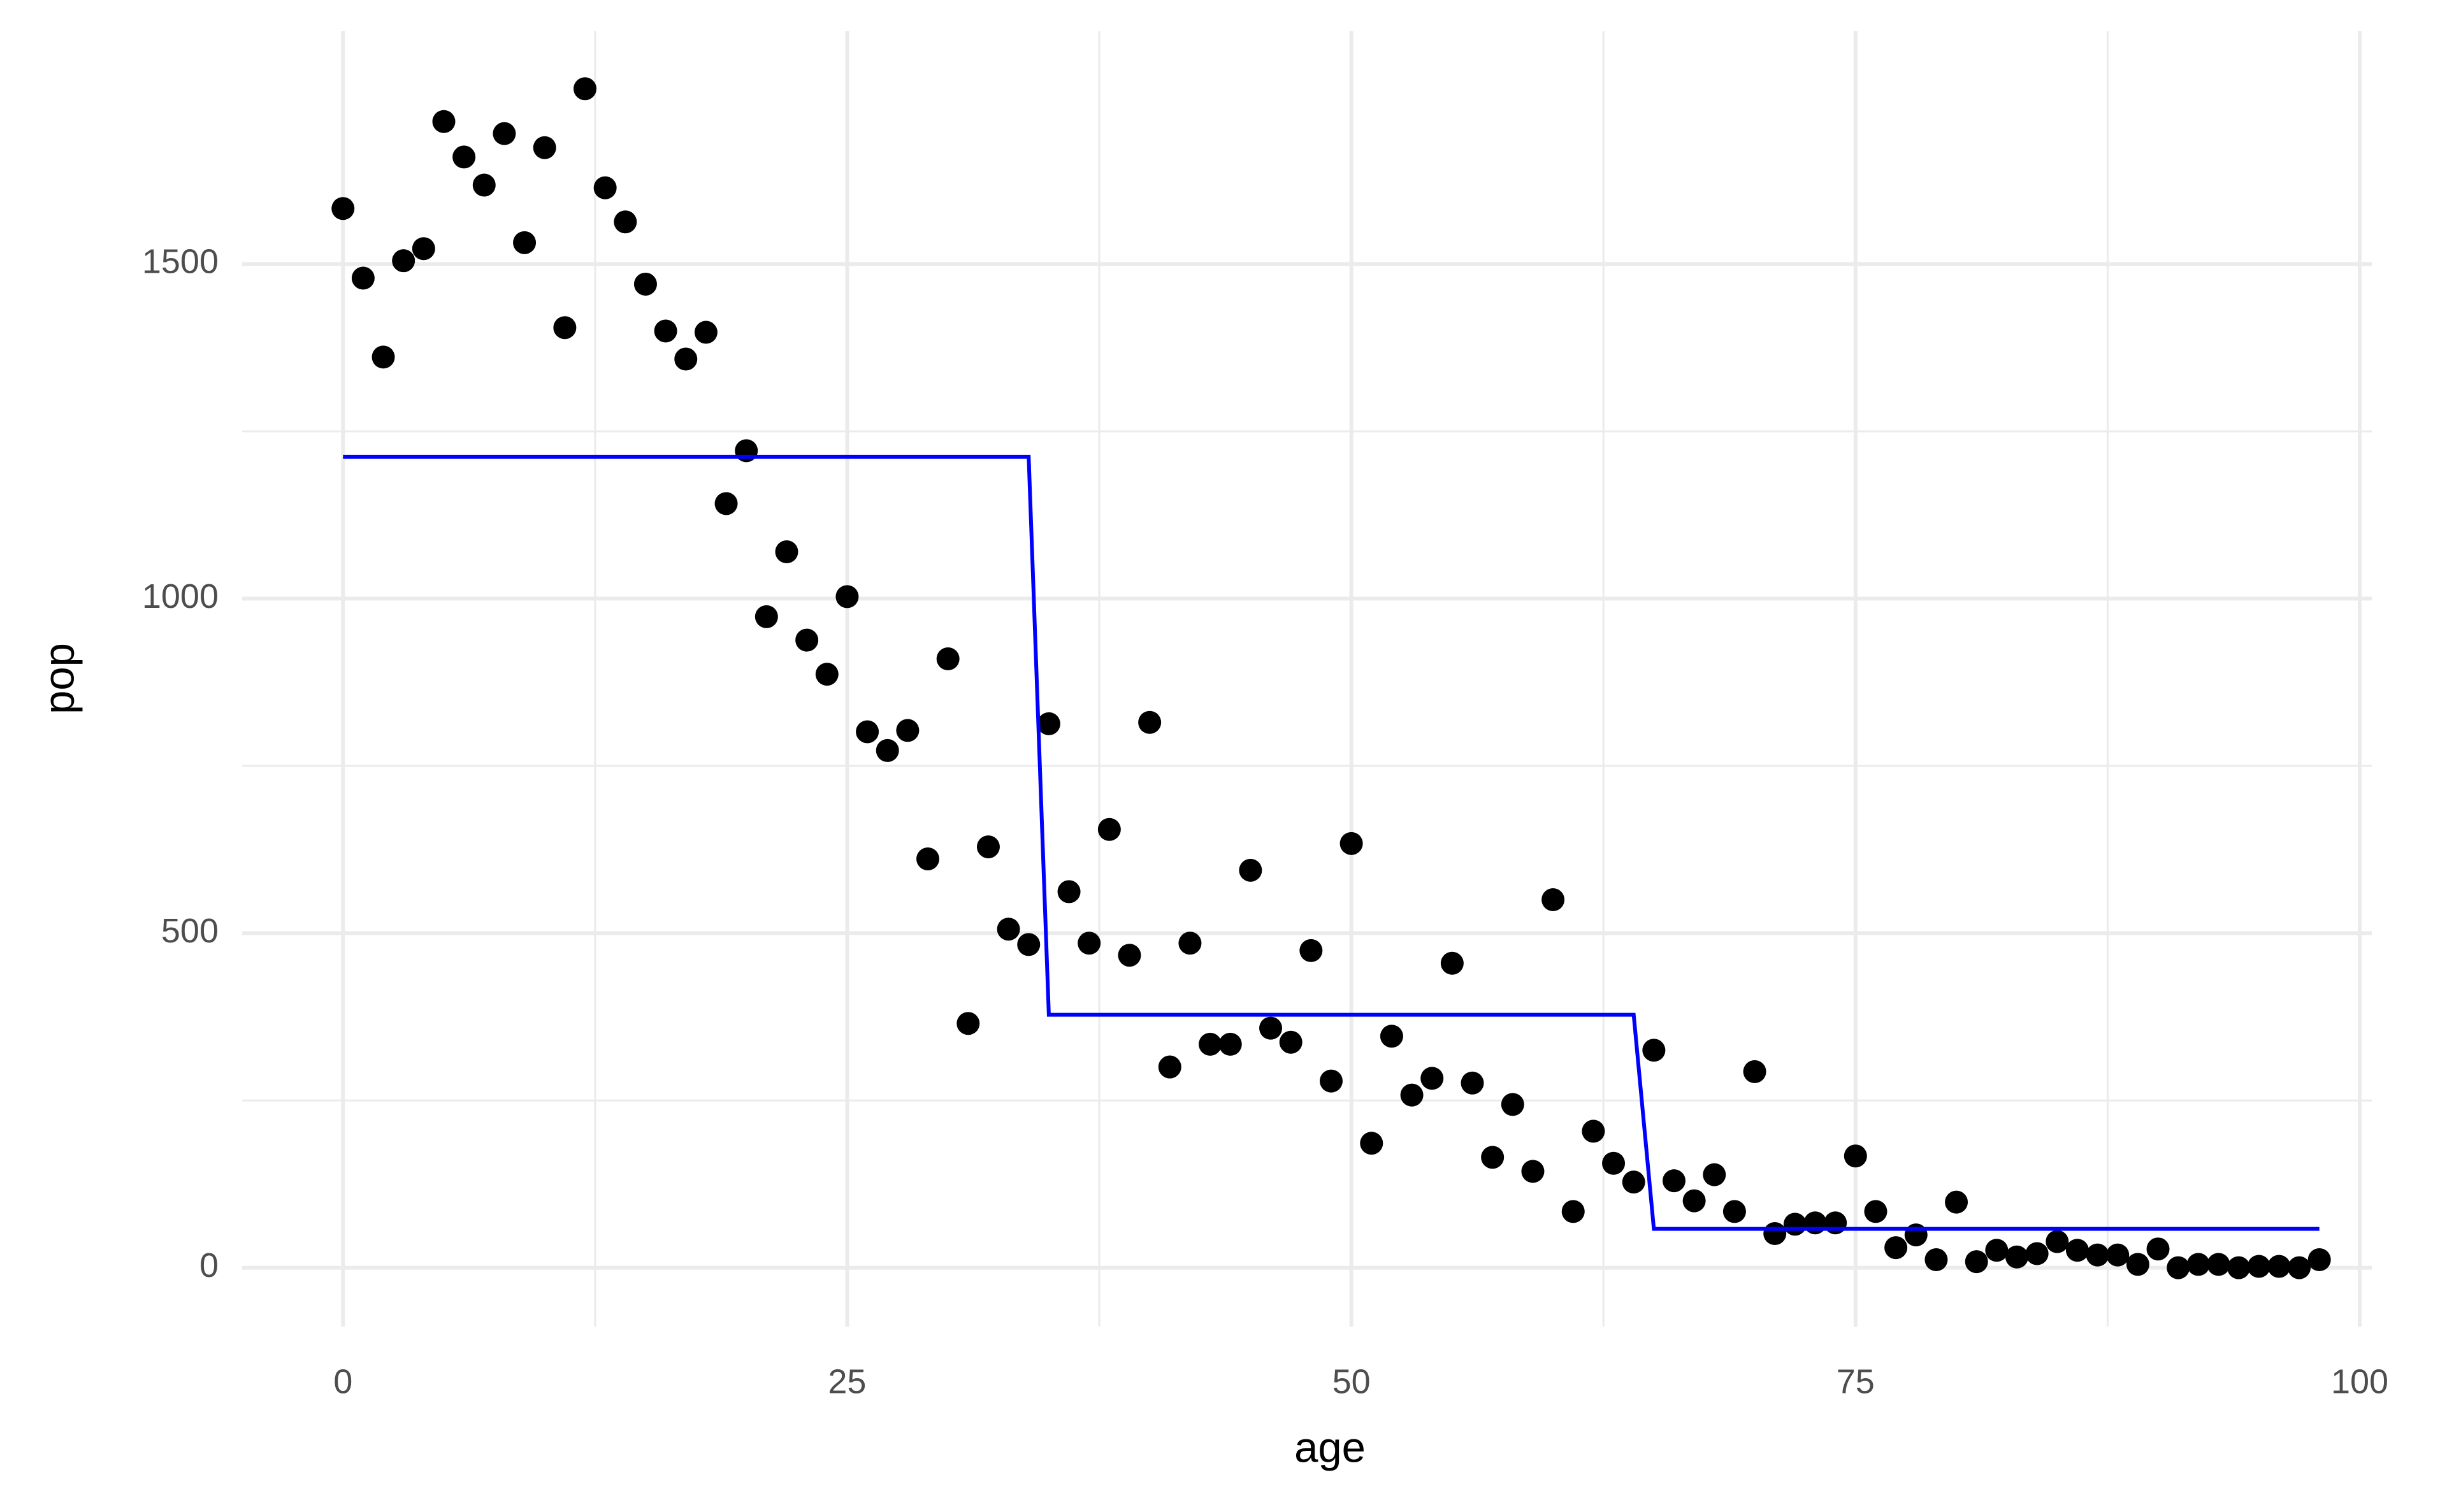 This screenshot has height=1512, width=2447. Describe the element at coordinates (209, 1265) in the screenshot. I see `y-tick-label: 0` at that location.